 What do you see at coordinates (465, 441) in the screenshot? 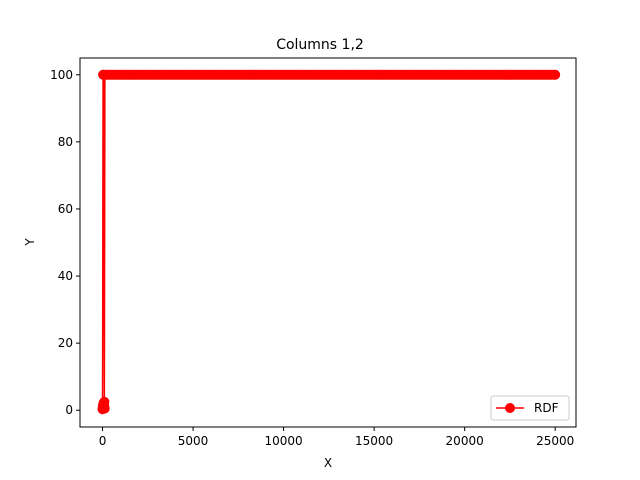
I see `x-tick-label: 20000` at bounding box center [465, 441].